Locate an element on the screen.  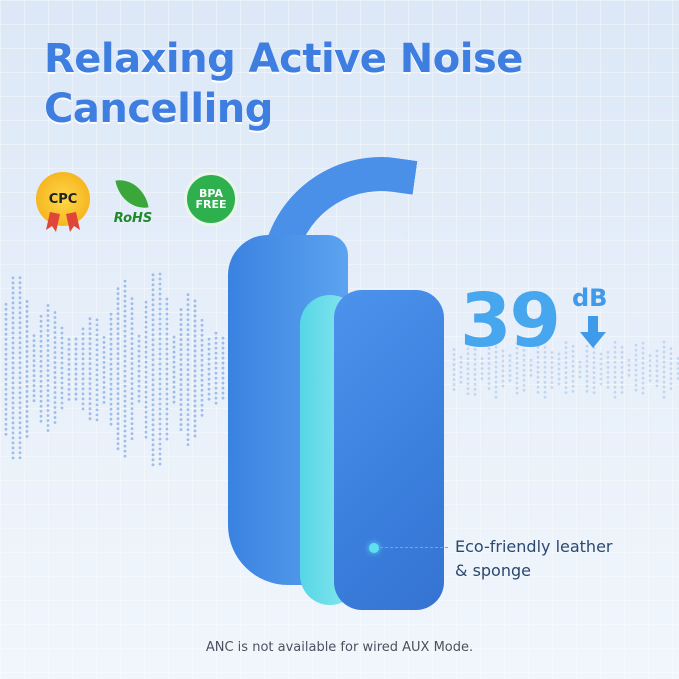
rohs-badge: RoHS is located at coordinates (133, 199).